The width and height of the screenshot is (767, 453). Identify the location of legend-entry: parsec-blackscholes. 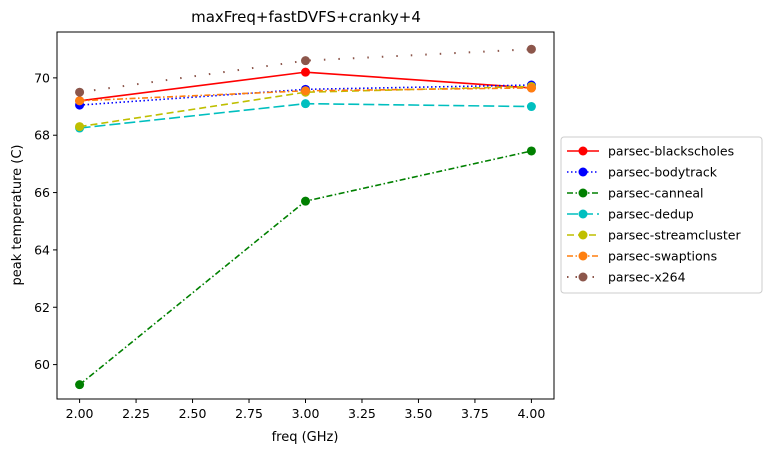
(650, 151).